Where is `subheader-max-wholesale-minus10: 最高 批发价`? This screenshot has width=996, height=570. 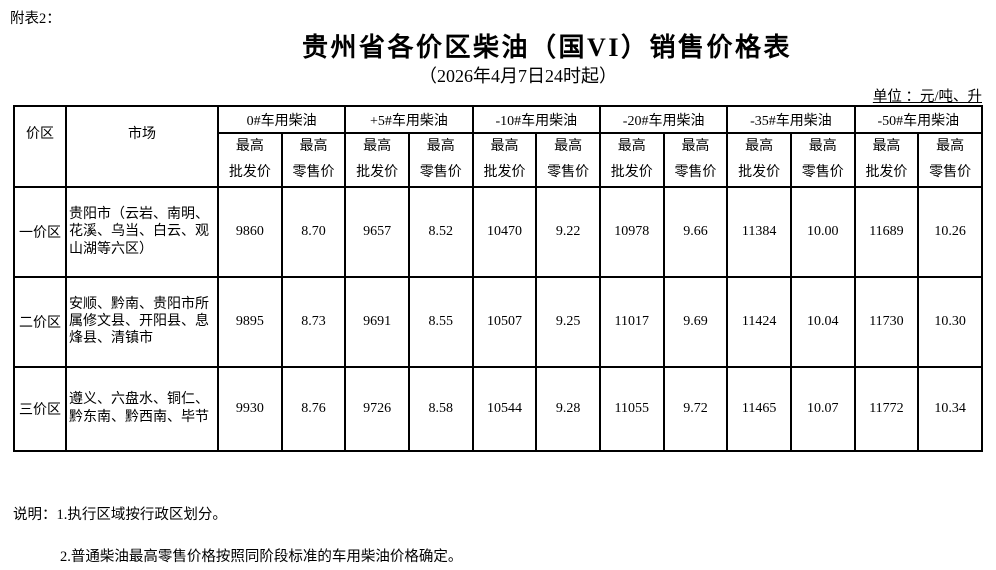
subheader-max-wholesale-minus10: 最高 批发价 is located at coordinates (504, 160).